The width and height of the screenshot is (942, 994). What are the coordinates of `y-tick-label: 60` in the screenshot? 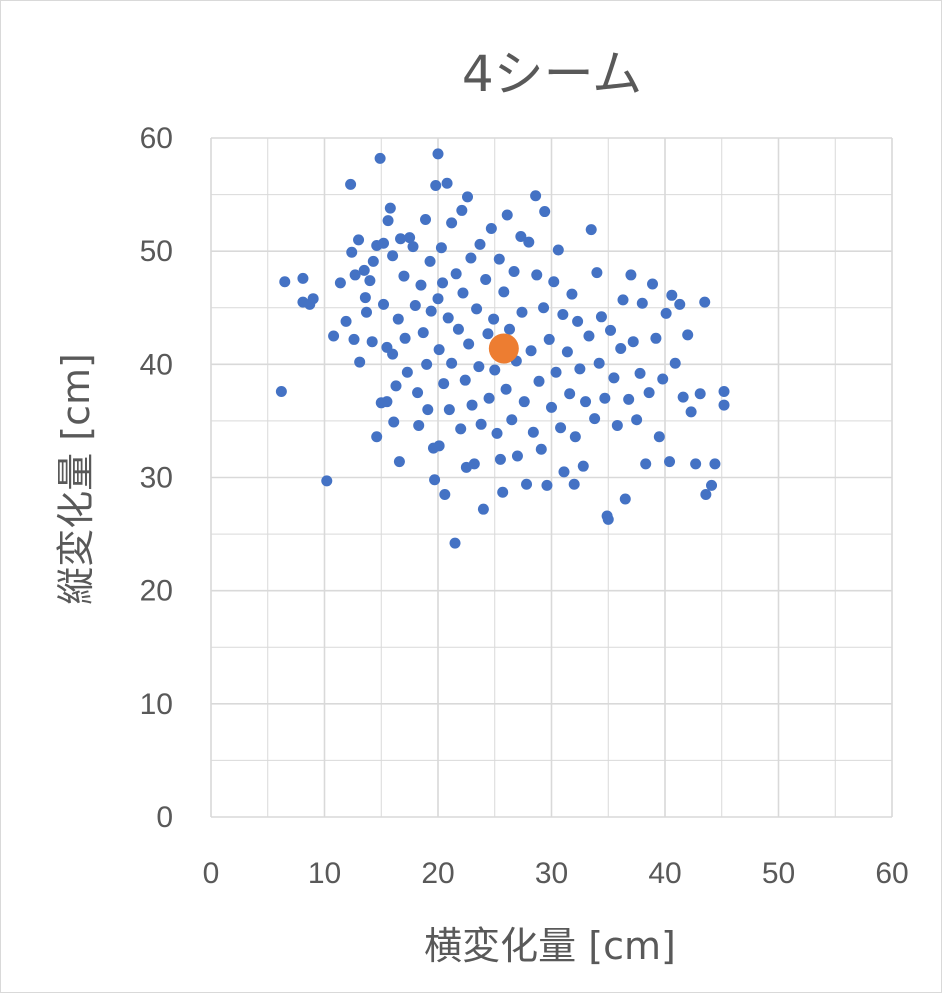 It's located at (156, 138).